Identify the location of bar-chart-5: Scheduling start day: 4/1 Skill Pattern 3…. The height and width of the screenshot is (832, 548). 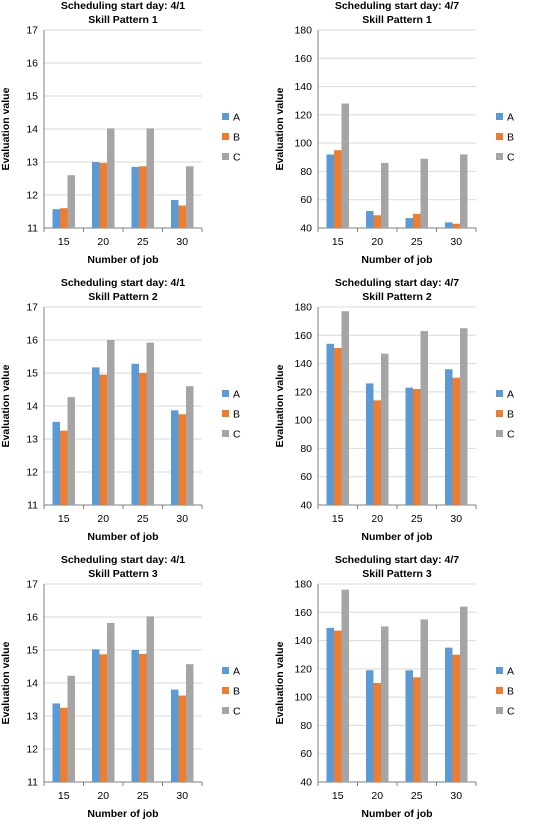
(120, 687).